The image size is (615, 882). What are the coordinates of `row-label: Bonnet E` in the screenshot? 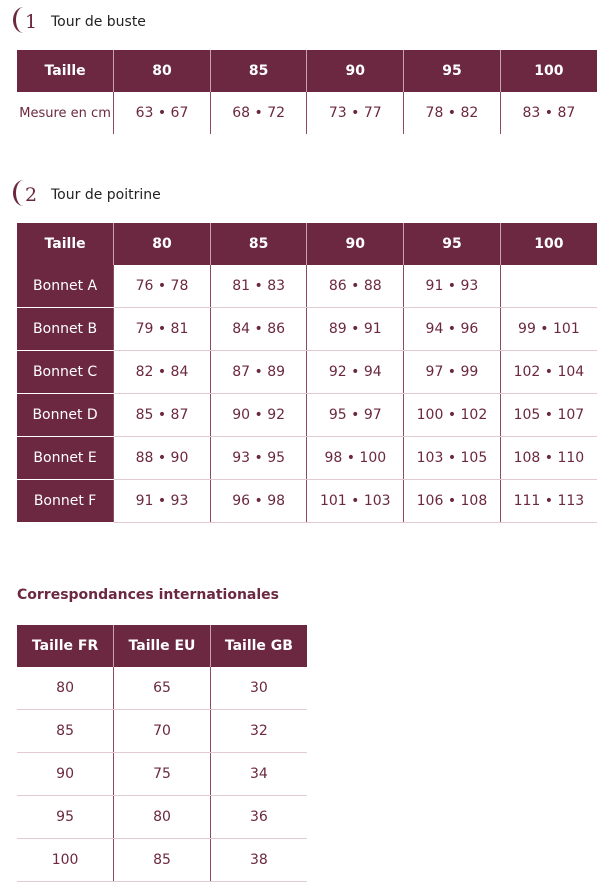 It's located at (65, 458).